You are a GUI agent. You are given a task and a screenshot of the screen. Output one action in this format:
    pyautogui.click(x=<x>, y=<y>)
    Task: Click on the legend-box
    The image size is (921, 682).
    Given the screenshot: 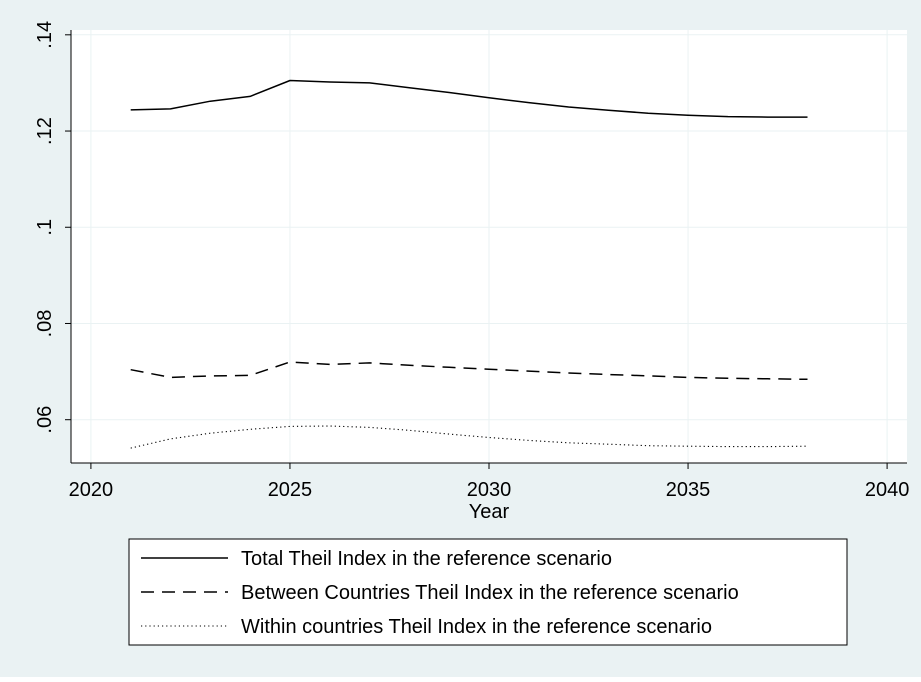 What is the action you would take?
    pyautogui.click(x=488, y=592)
    